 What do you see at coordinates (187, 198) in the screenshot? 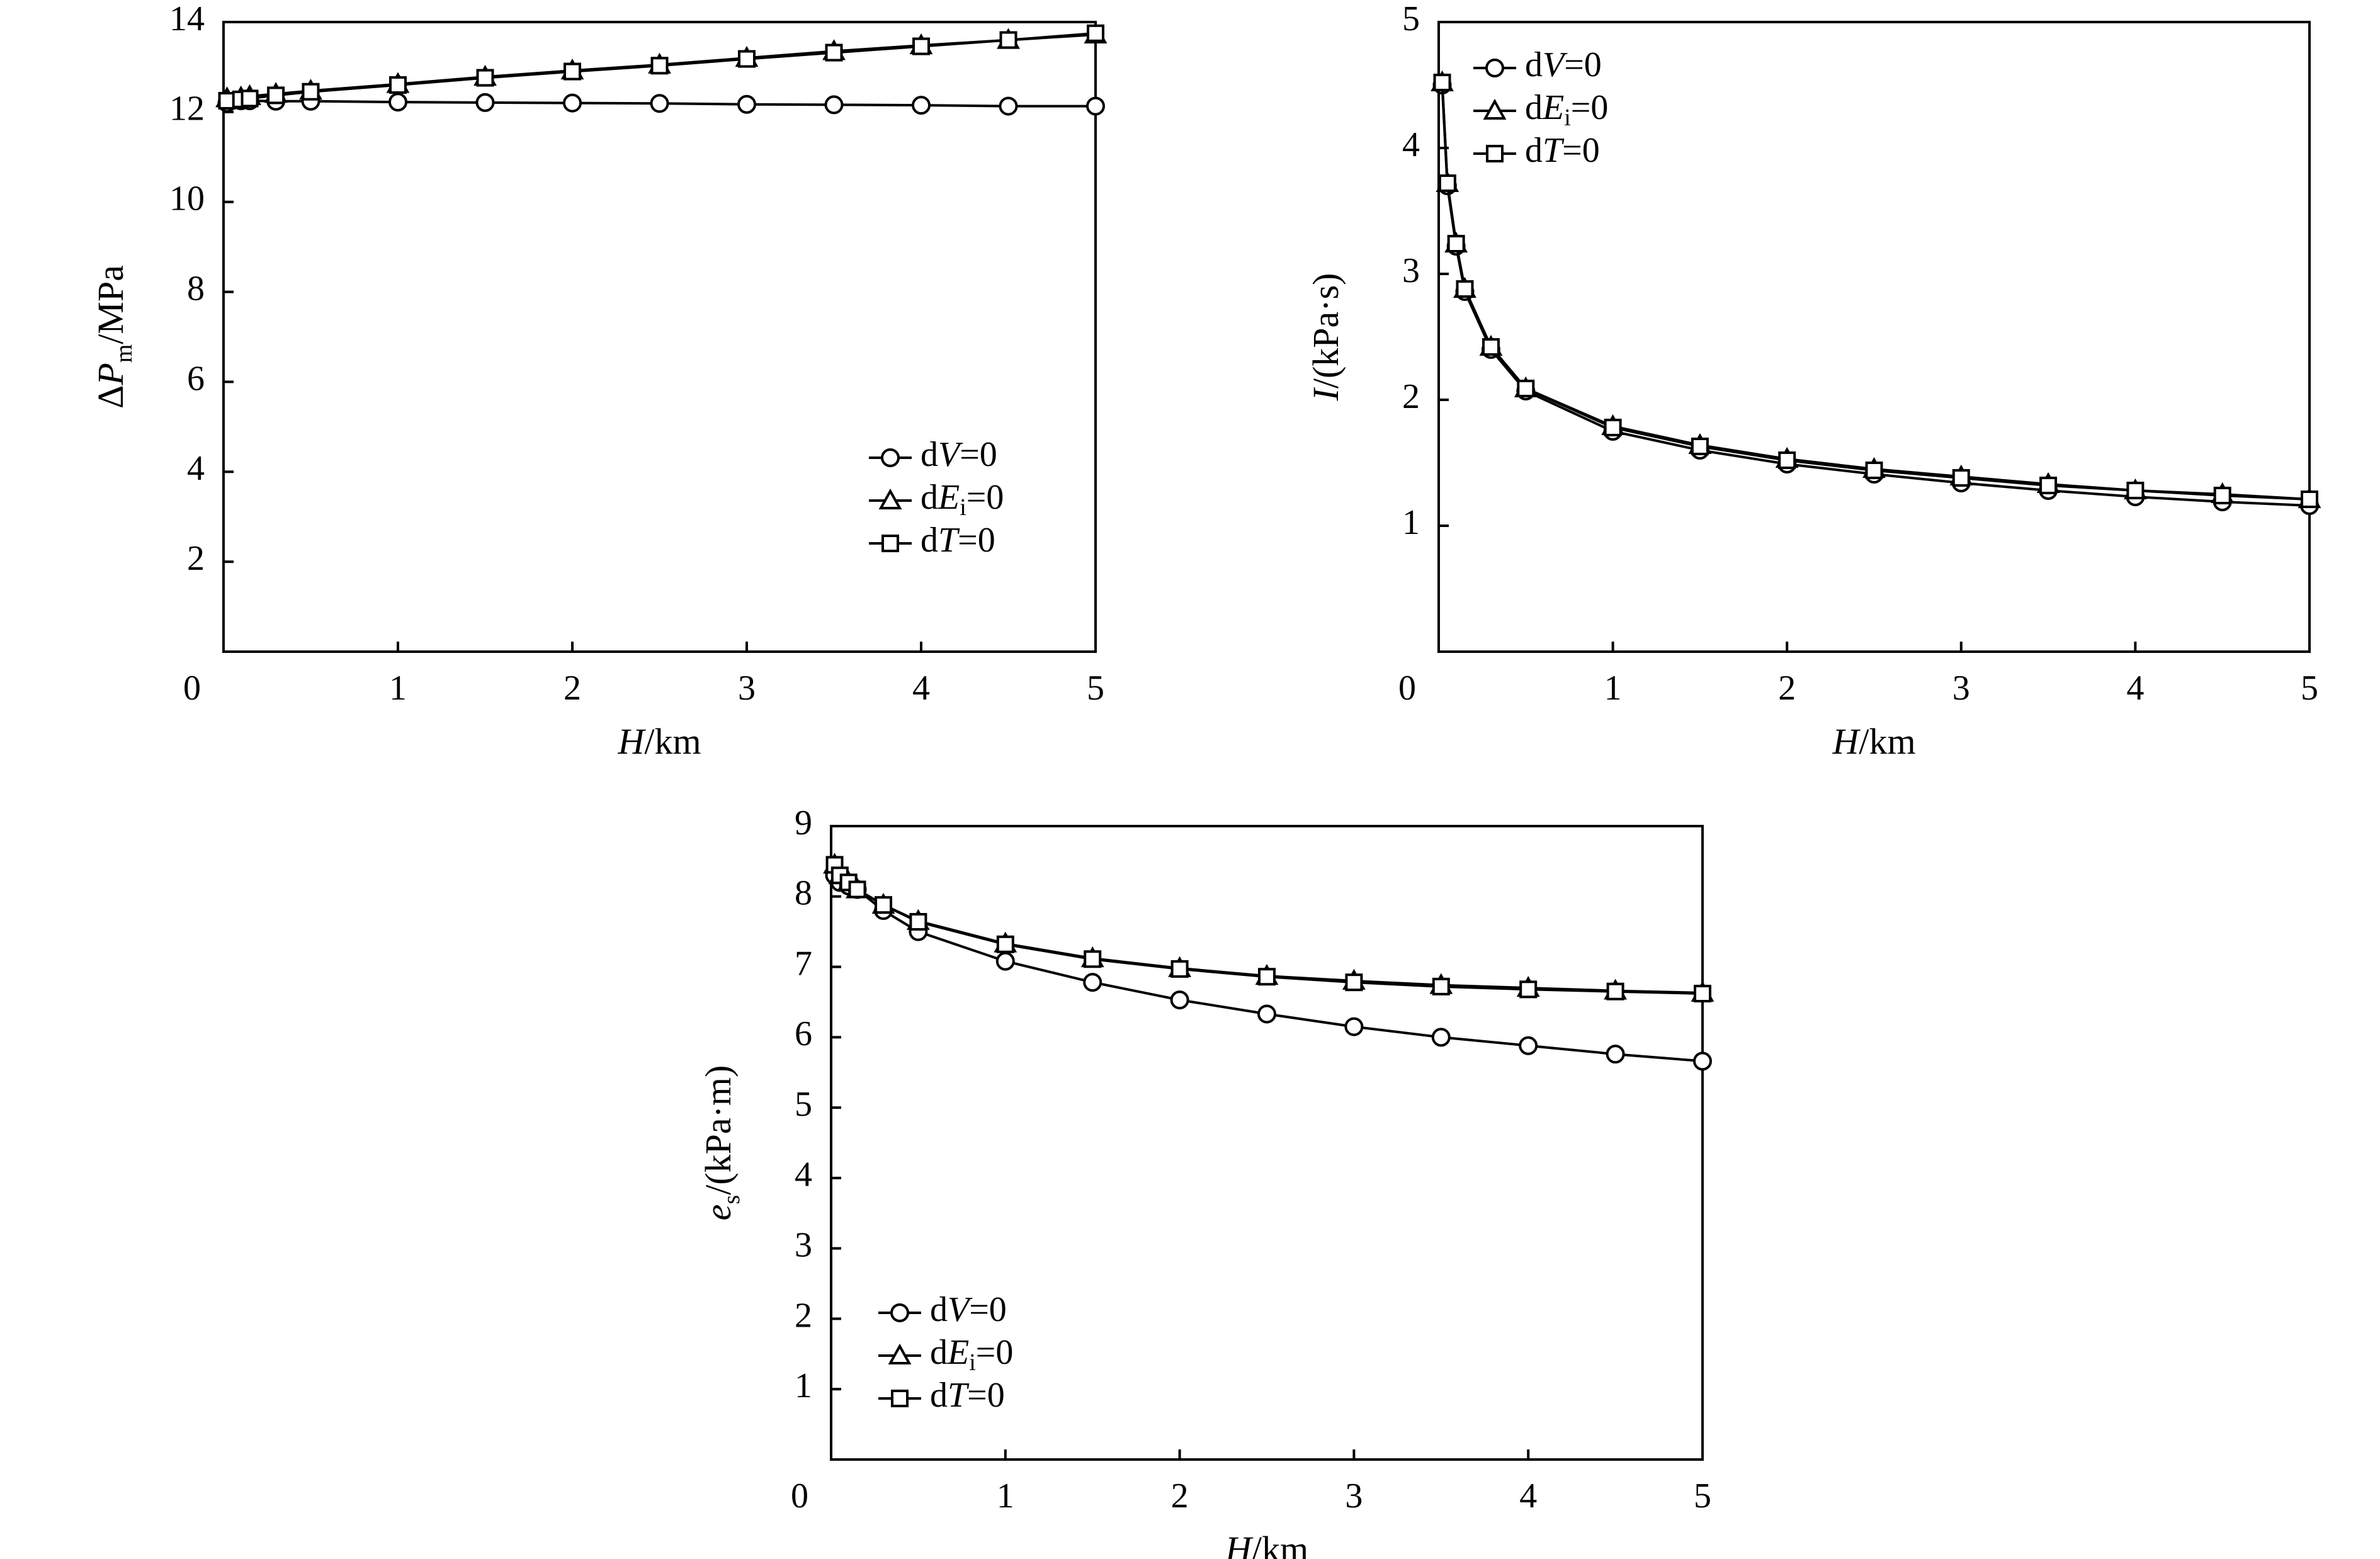
I see `y-tick-label: 10` at bounding box center [187, 198].